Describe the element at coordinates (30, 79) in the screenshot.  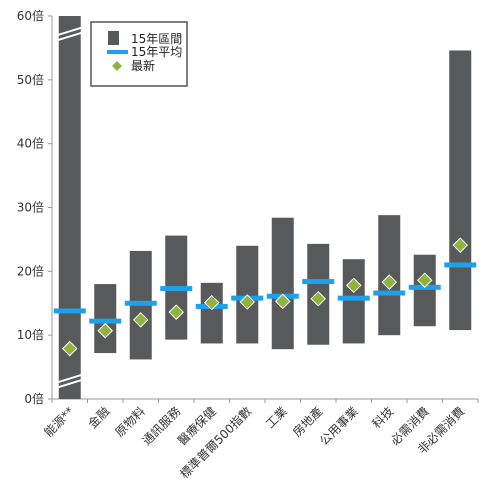
I see `y-tick-label: 50倍` at that location.